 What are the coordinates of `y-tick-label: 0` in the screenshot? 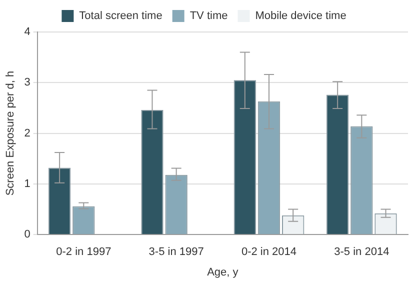 It's located at (27, 234).